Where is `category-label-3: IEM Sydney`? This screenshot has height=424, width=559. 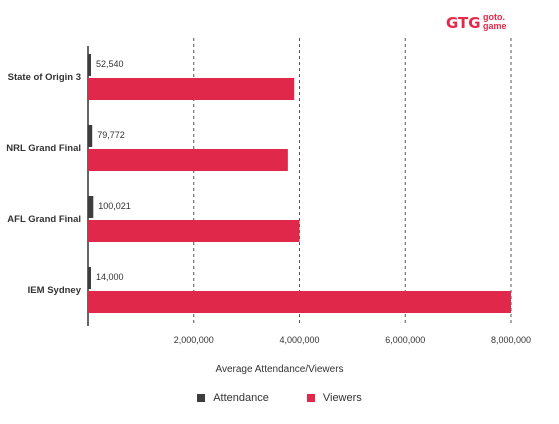
category-label-3: IEM Sydney is located at coordinates (55, 290).